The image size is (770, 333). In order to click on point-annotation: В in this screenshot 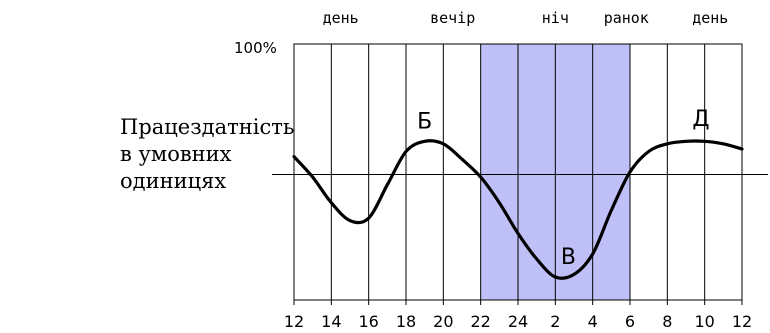, I will do `click(568, 257)`.